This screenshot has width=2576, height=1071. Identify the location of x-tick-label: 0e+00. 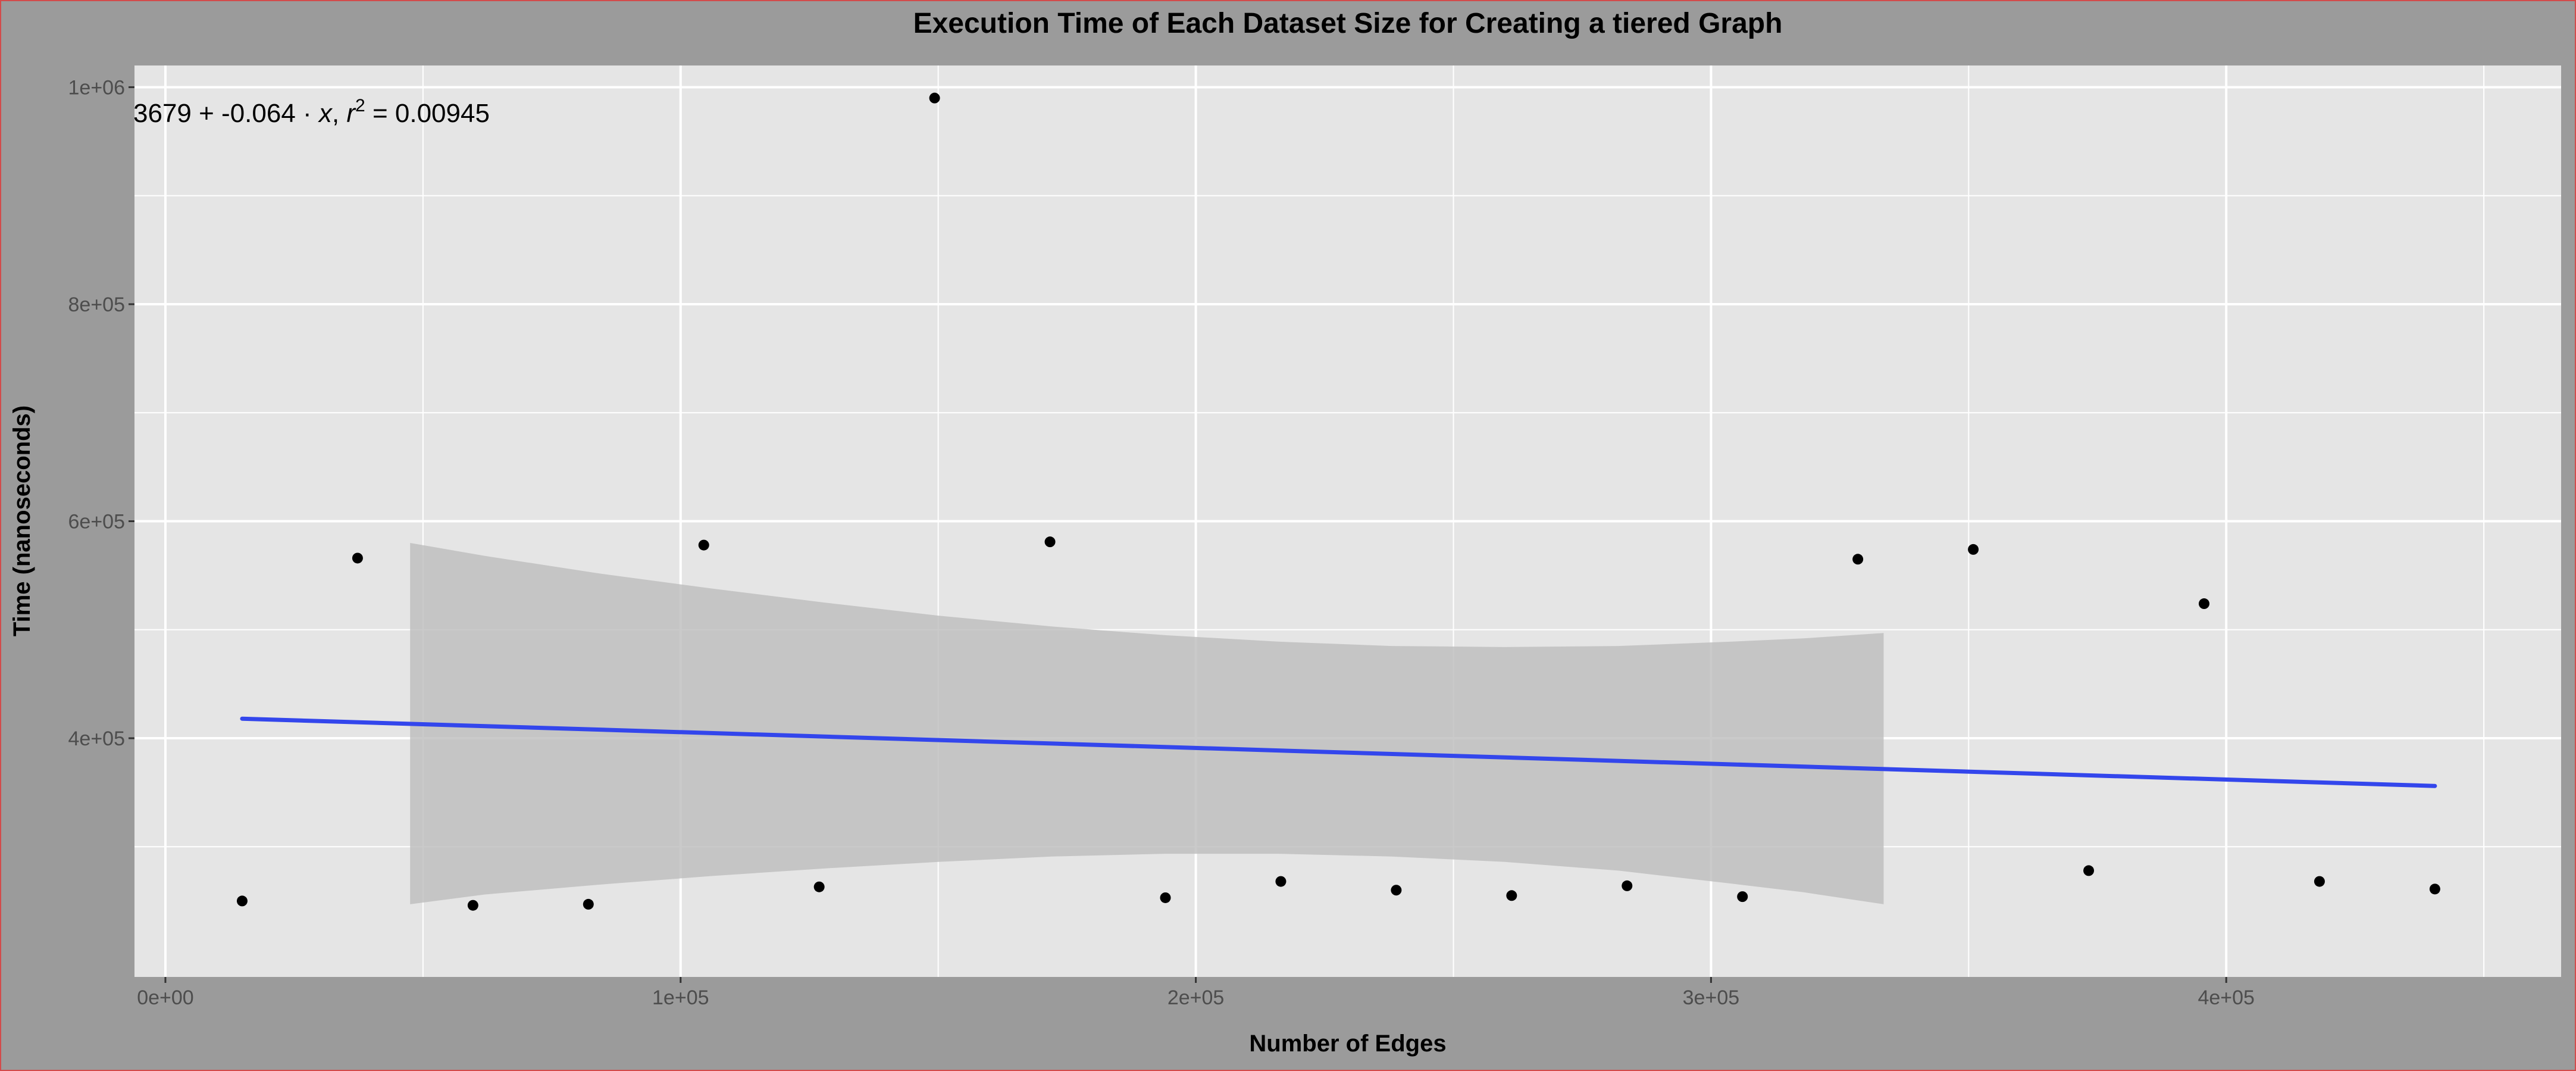
(165, 997).